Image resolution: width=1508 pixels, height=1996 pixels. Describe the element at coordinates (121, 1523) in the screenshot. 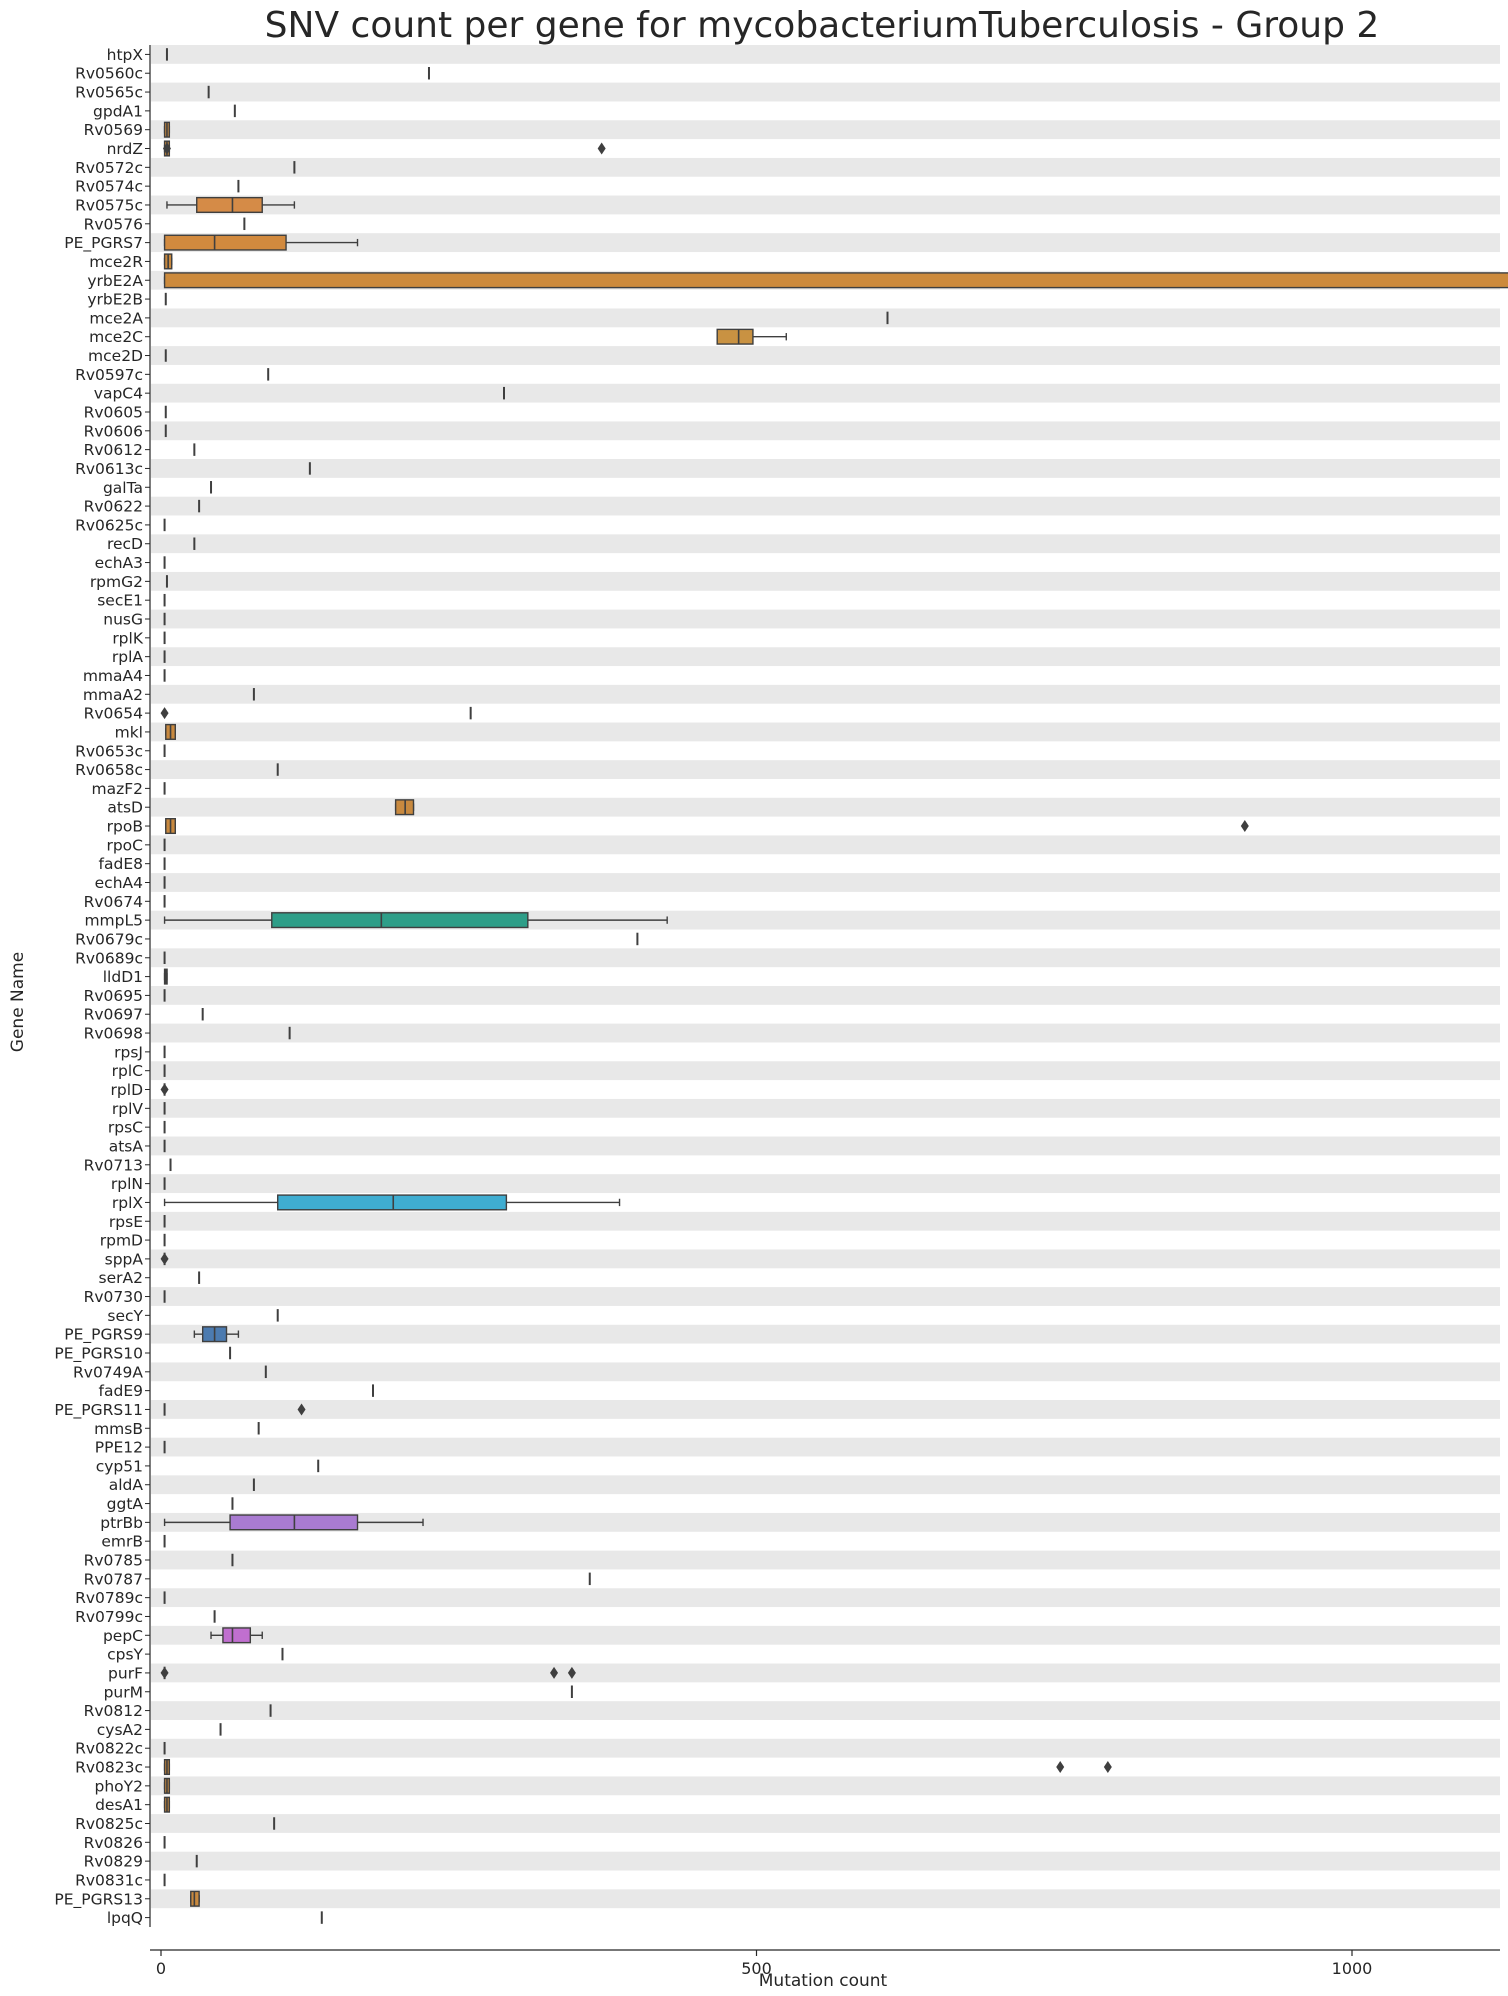

I see `y-tick-label: ptrBb` at that location.